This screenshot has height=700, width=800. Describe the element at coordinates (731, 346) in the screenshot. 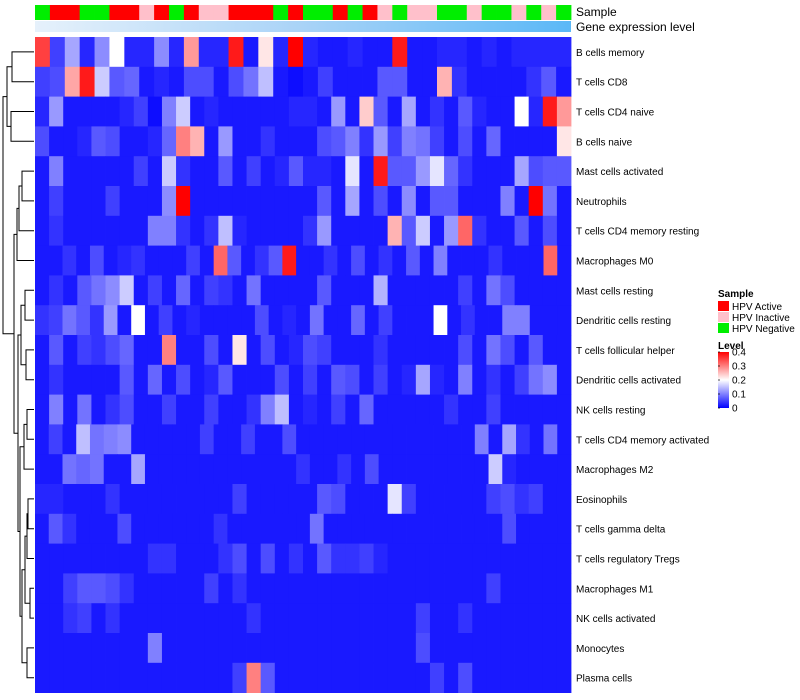

I see `level-legend-title: Level` at that location.